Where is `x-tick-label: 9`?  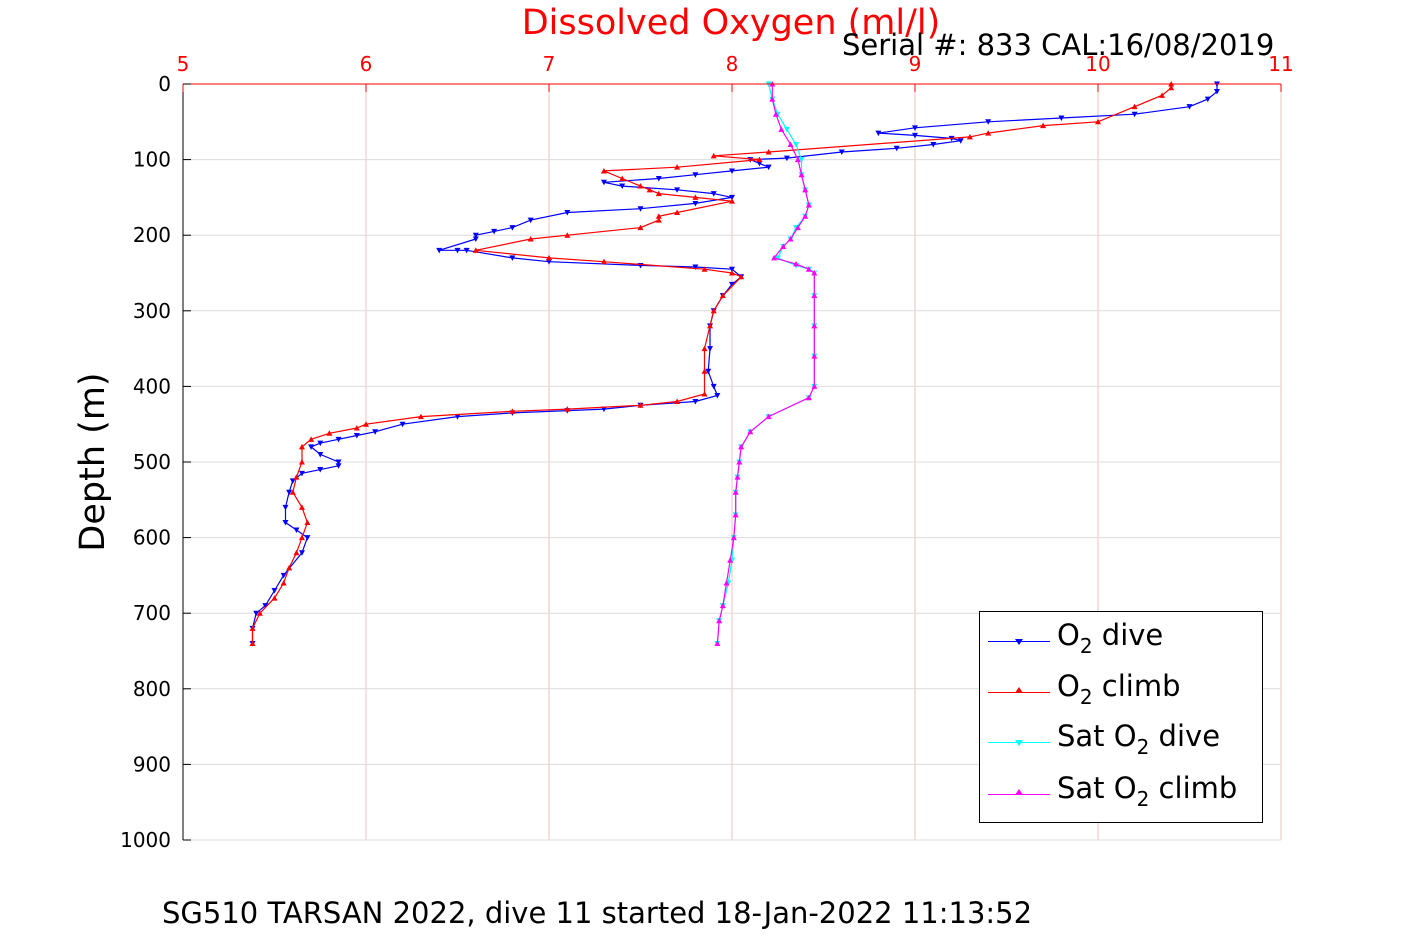 x-tick-label: 9 is located at coordinates (915, 64).